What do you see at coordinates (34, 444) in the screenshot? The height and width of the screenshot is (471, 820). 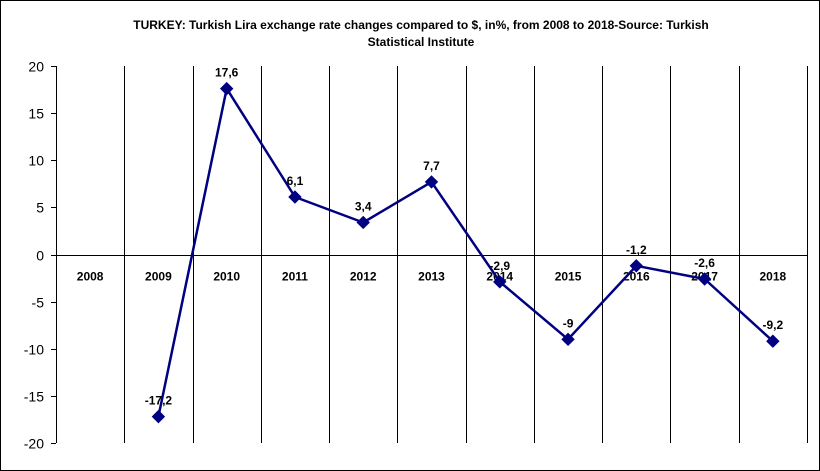 I see `y-tick-label: -20` at bounding box center [34, 444].